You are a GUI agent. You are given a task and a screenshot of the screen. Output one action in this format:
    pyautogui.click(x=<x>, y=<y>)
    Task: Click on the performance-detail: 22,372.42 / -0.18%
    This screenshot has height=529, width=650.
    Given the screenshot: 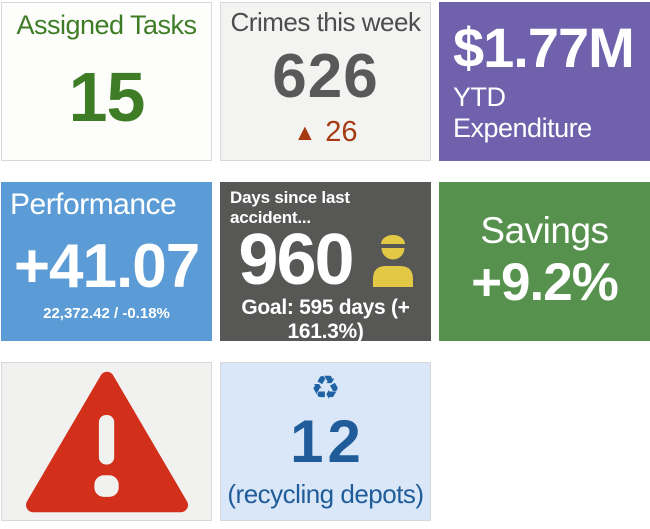 What is the action you would take?
    pyautogui.click(x=106, y=313)
    